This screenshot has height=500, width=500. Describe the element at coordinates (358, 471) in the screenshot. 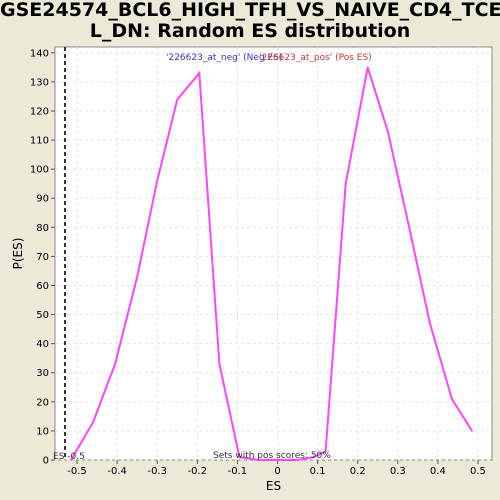

I see `x-tick-label: 0.2` at that location.